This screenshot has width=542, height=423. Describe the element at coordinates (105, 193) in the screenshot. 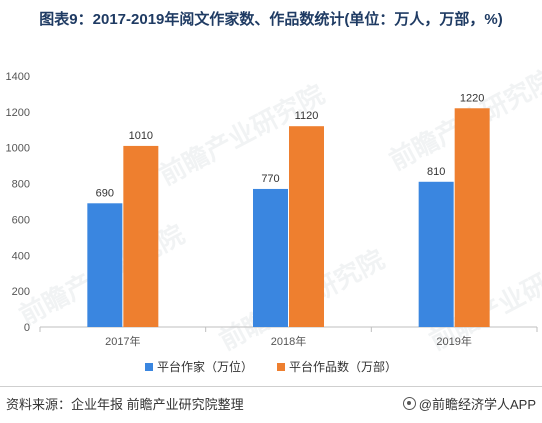

I see `data-label: 690` at that location.